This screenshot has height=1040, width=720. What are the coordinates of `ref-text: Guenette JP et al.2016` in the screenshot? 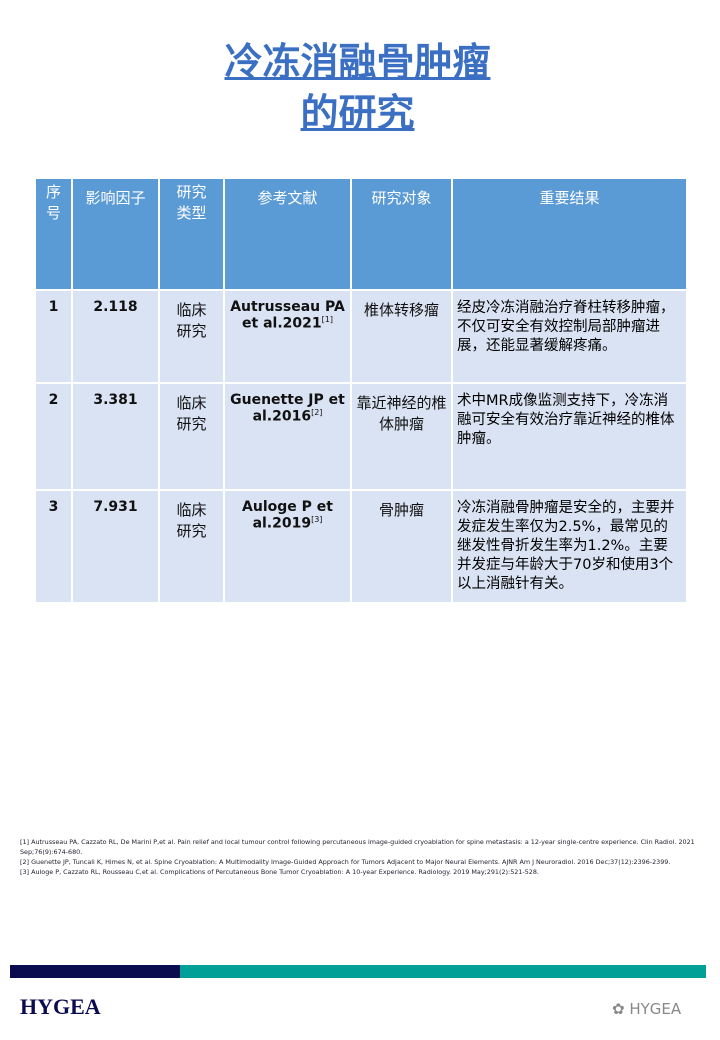 It's located at (287, 408).